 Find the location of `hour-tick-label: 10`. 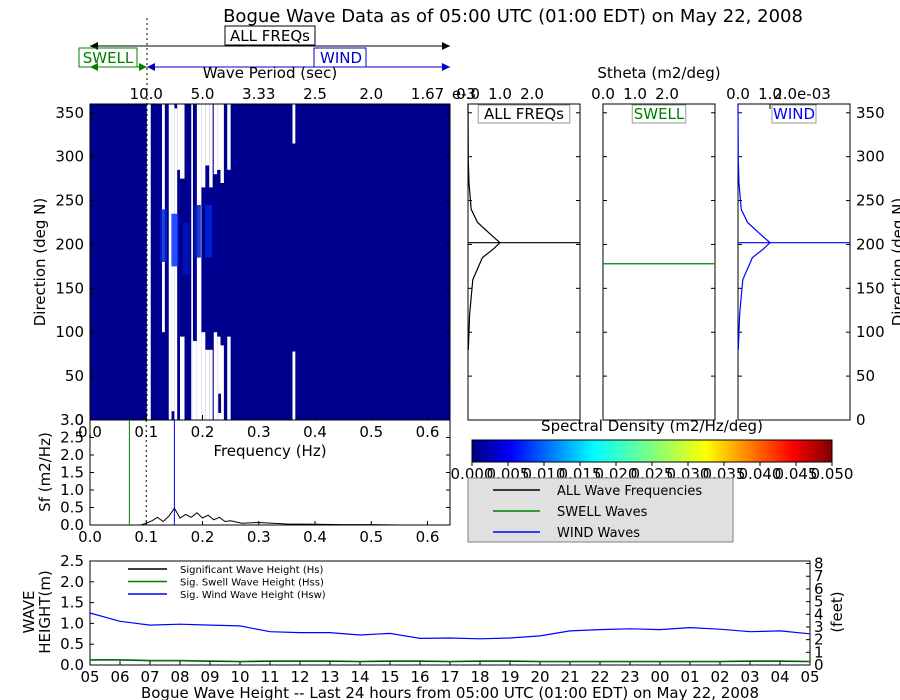

hour-tick-label: 10 is located at coordinates (239, 677).